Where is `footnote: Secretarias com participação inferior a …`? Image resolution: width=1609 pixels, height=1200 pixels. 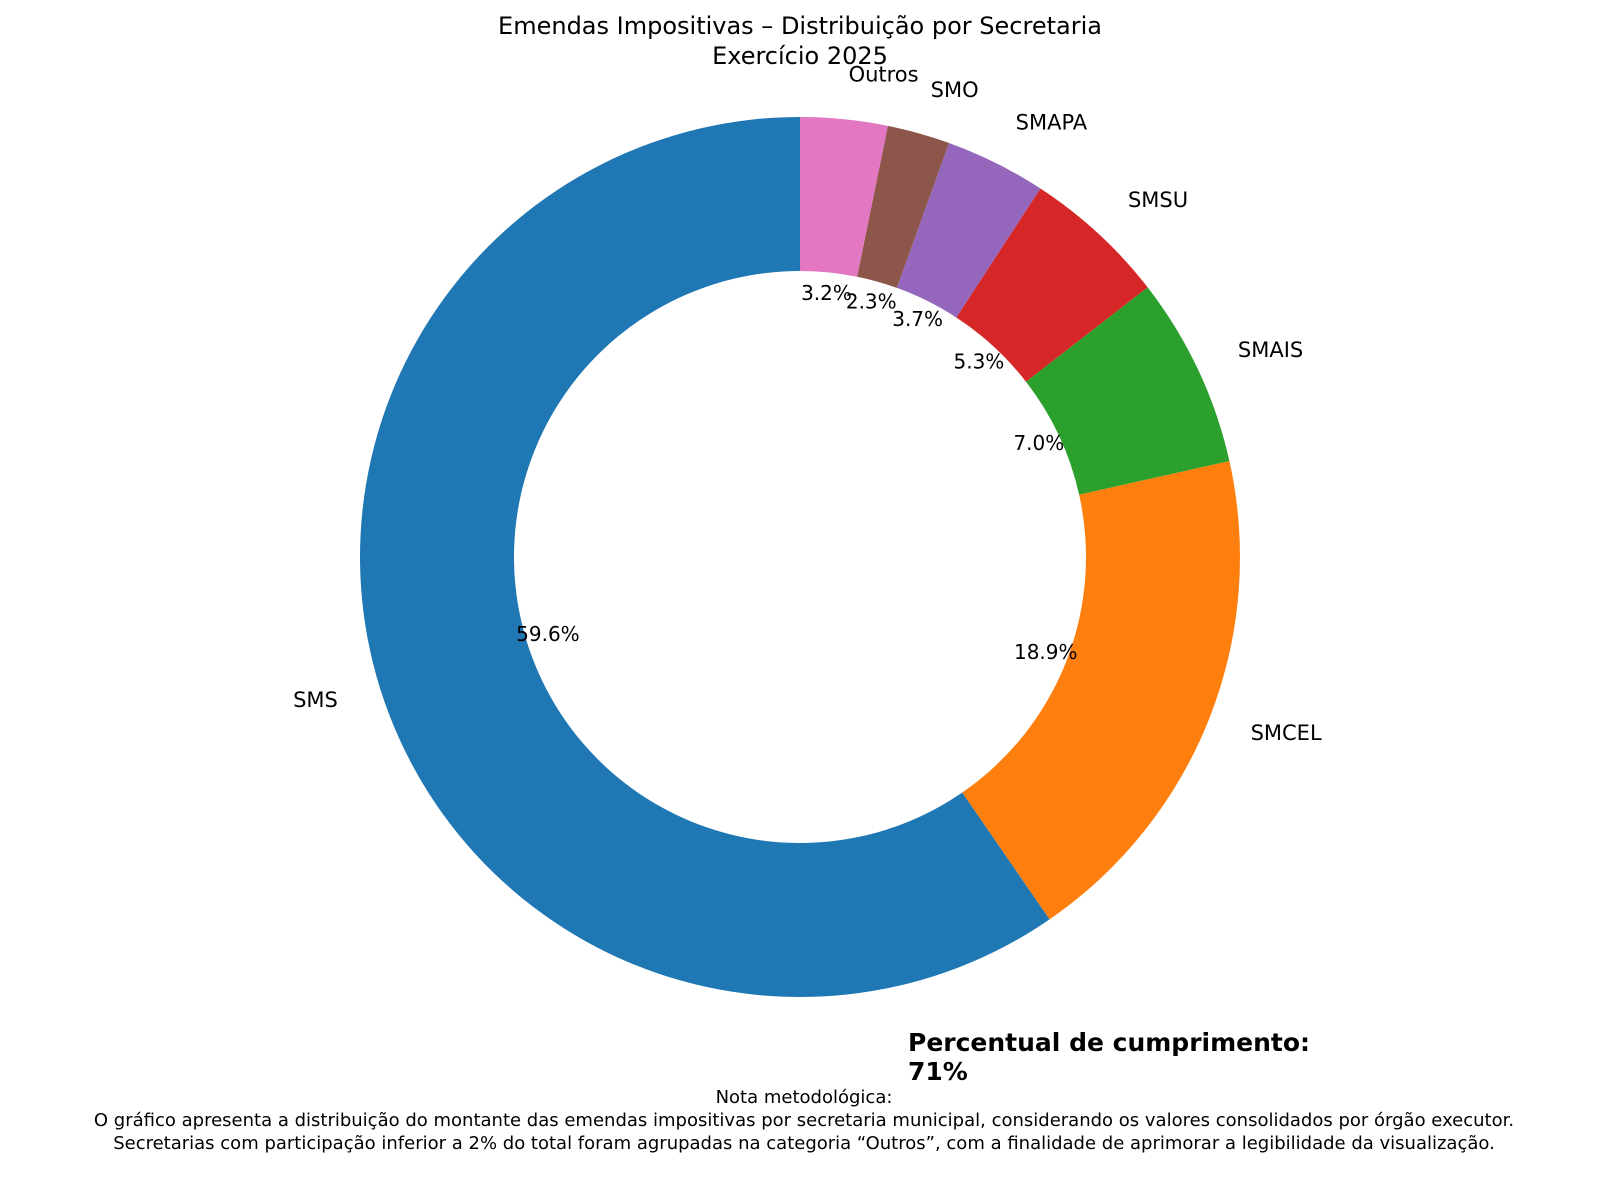
footnote: Secretarias com participação inferior a … is located at coordinates (804, 1143).